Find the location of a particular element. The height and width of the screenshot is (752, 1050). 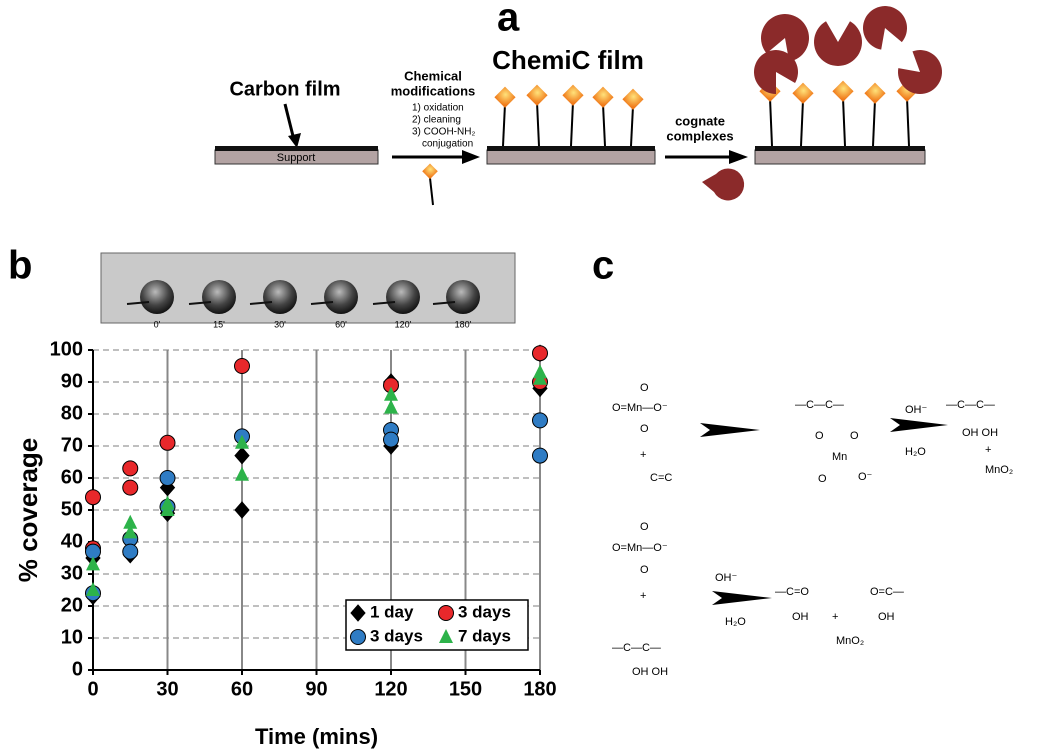

pointer is located at coordinates (289, 122).